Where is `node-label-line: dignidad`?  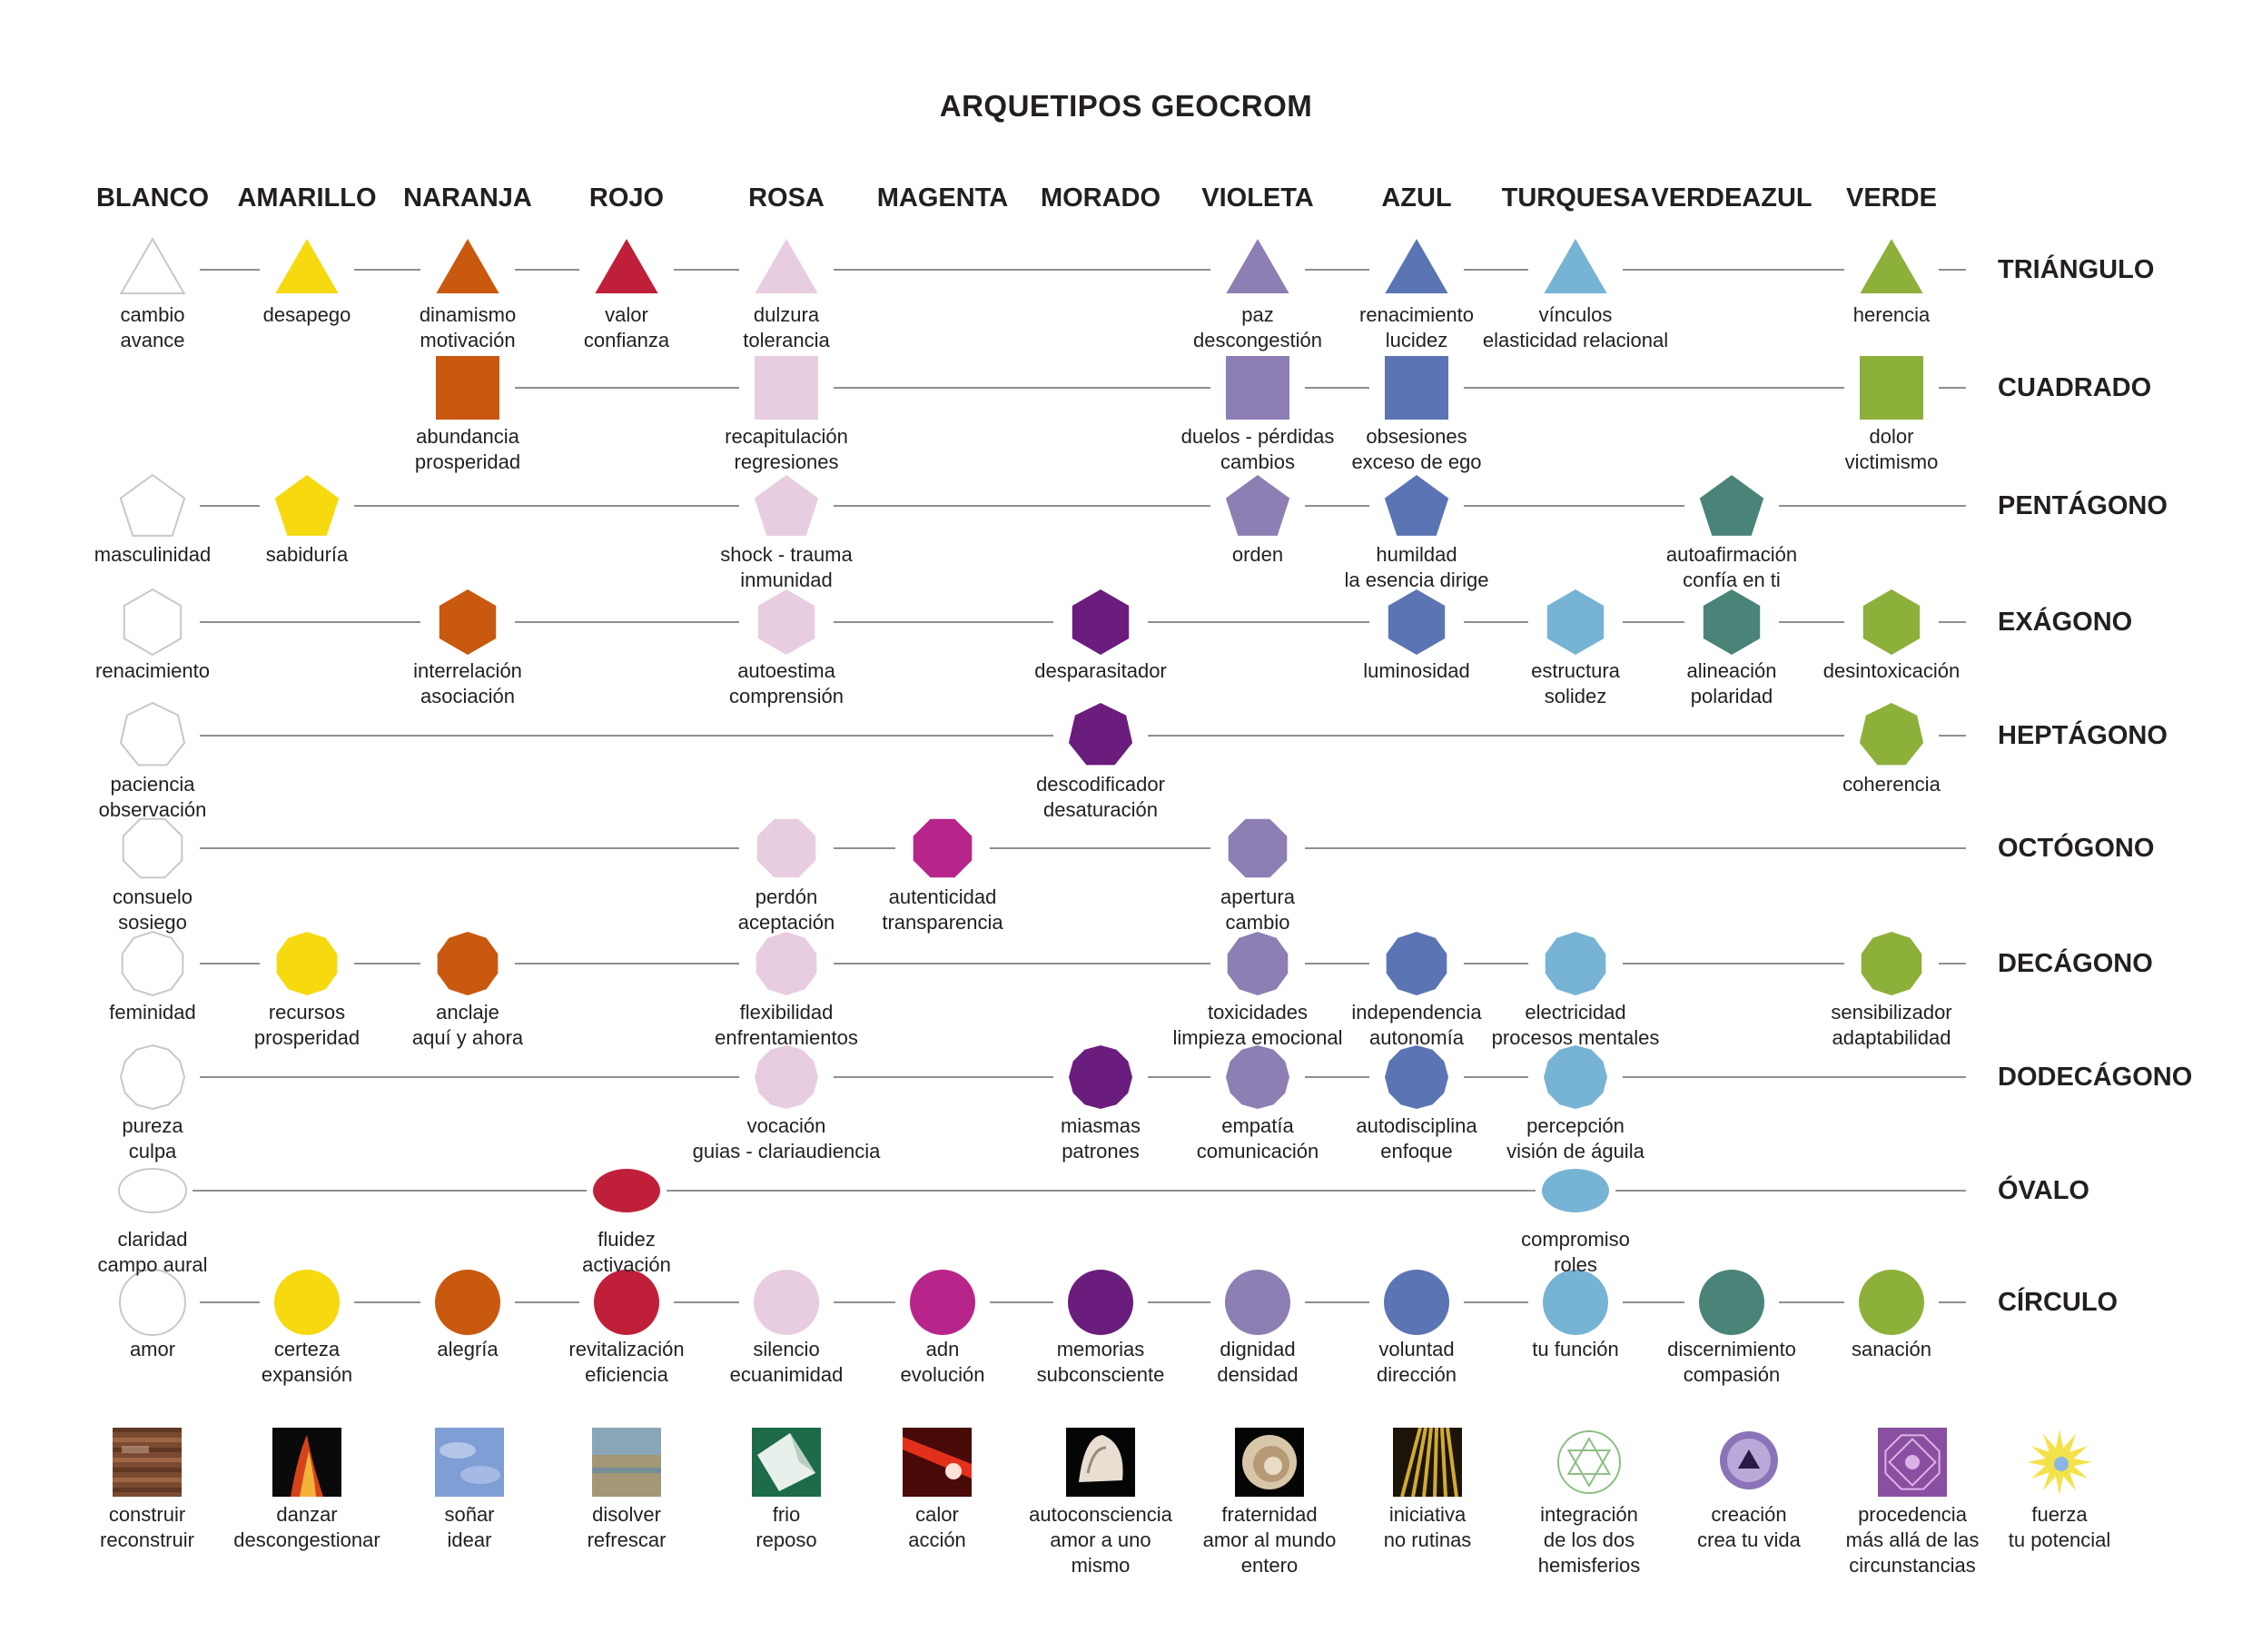
node-label-line: dignidad is located at coordinates (1258, 1349).